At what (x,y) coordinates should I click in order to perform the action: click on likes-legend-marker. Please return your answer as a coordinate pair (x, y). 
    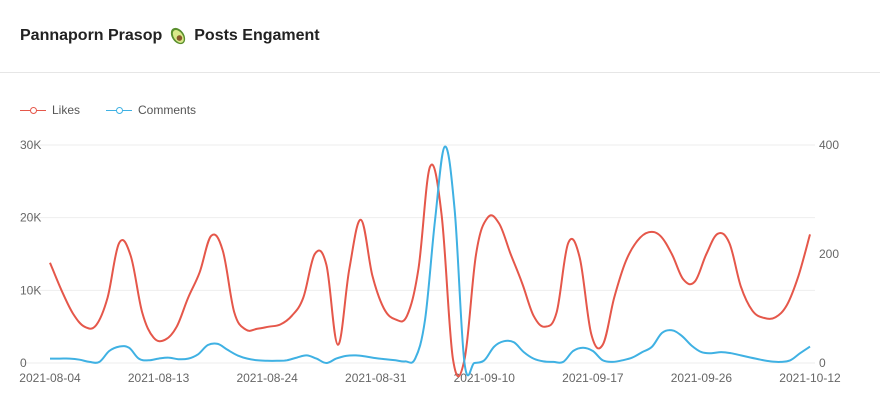
    Looking at the image, I should click on (33, 110).